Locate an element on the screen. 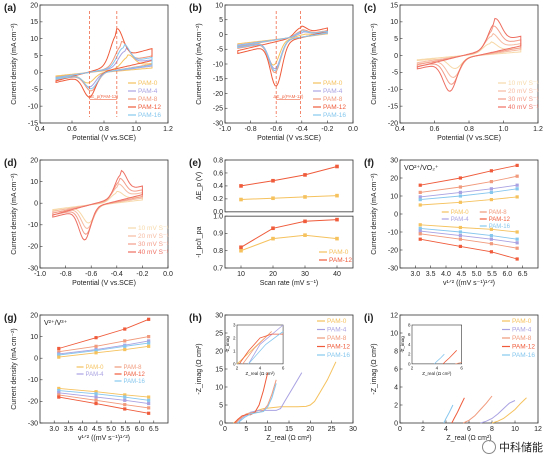  inset-y-tick-label: 8 is located at coordinates (409, 325).